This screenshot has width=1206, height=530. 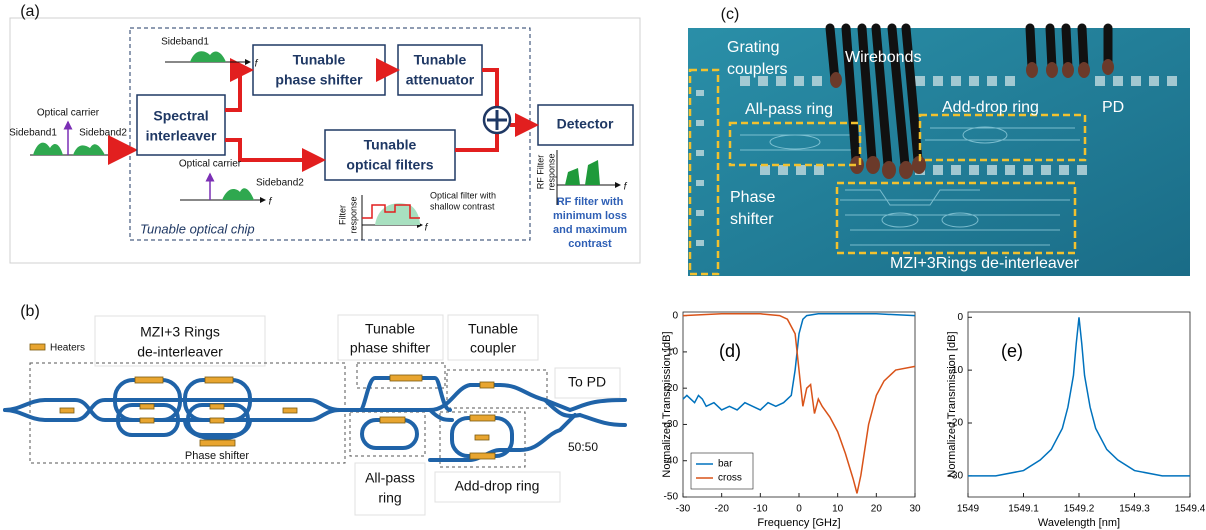 What do you see at coordinates (217, 456) in the screenshot?
I see `label: Phase shifter` at bounding box center [217, 456].